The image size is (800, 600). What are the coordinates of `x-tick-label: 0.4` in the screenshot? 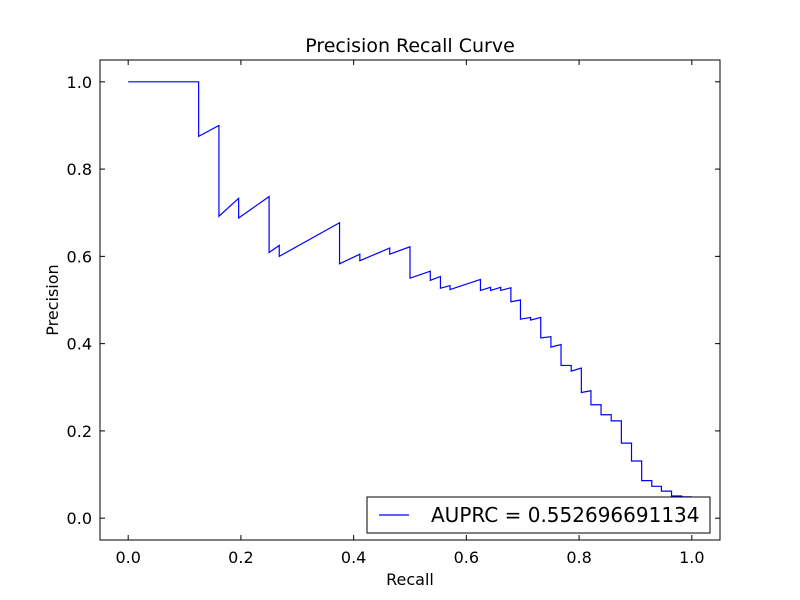 It's located at (353, 557).